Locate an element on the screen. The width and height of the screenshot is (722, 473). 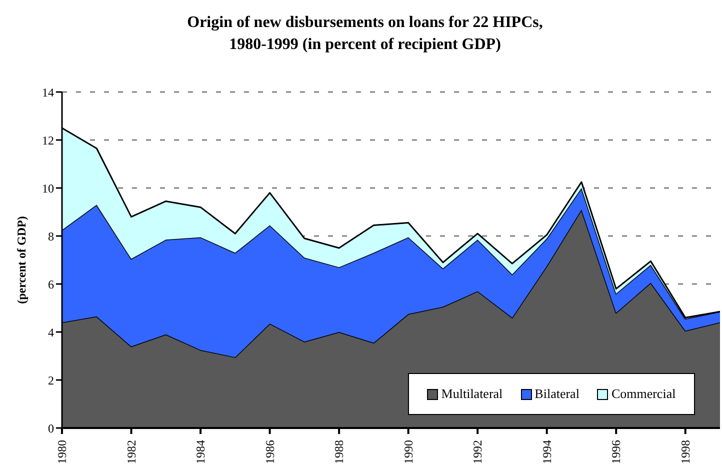
y-tick-label: 2 is located at coordinates (51, 380).